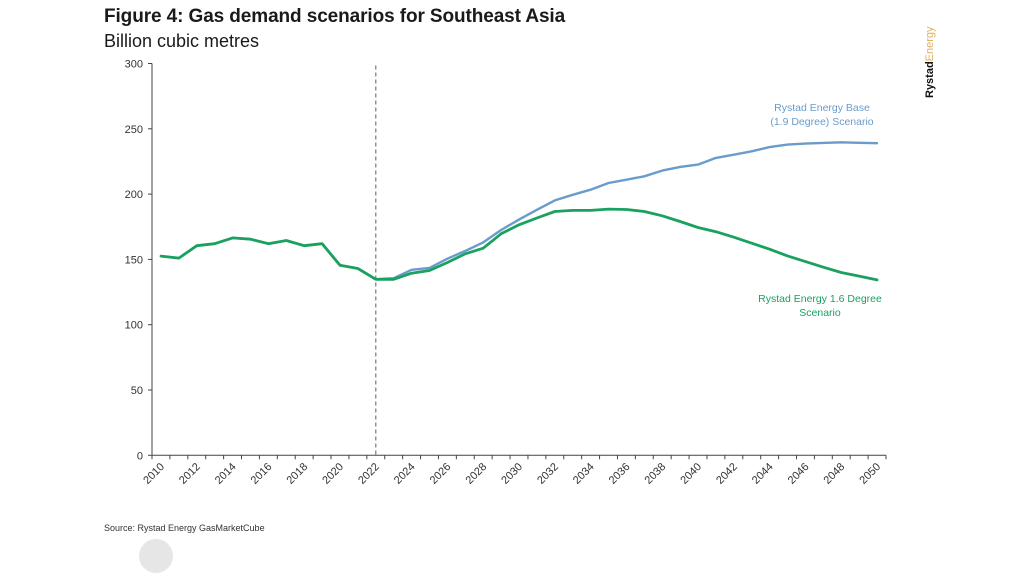 Image resolution: width=1024 pixels, height=576 pixels. Describe the element at coordinates (184, 528) in the screenshot. I see `source-note: Source: Rystad Energy GasMarketCube` at that location.